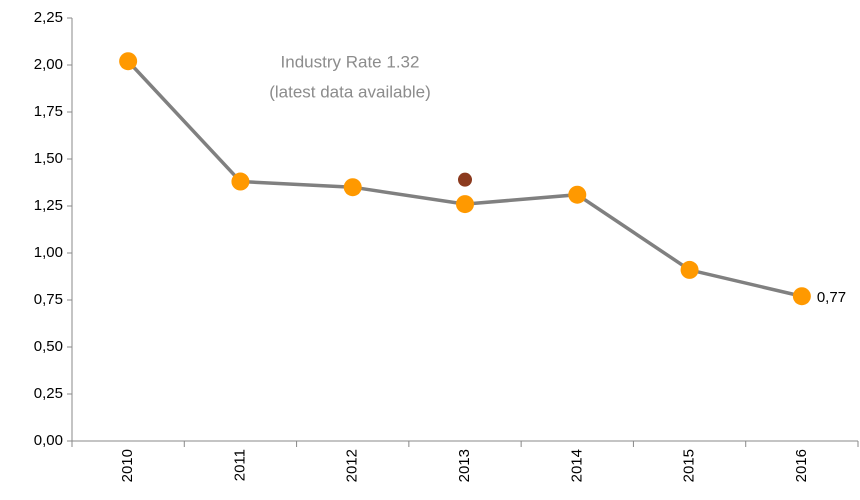  What do you see at coordinates (350, 91) in the screenshot?
I see `annotation: (latest data available)` at bounding box center [350, 91].